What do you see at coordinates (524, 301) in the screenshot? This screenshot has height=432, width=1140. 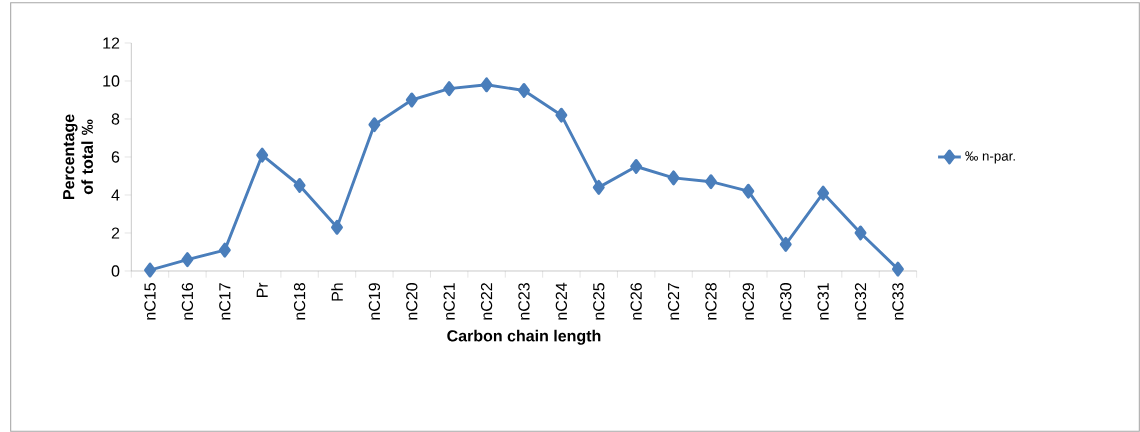 I see `x-tick-label: nC23` at bounding box center [524, 301].